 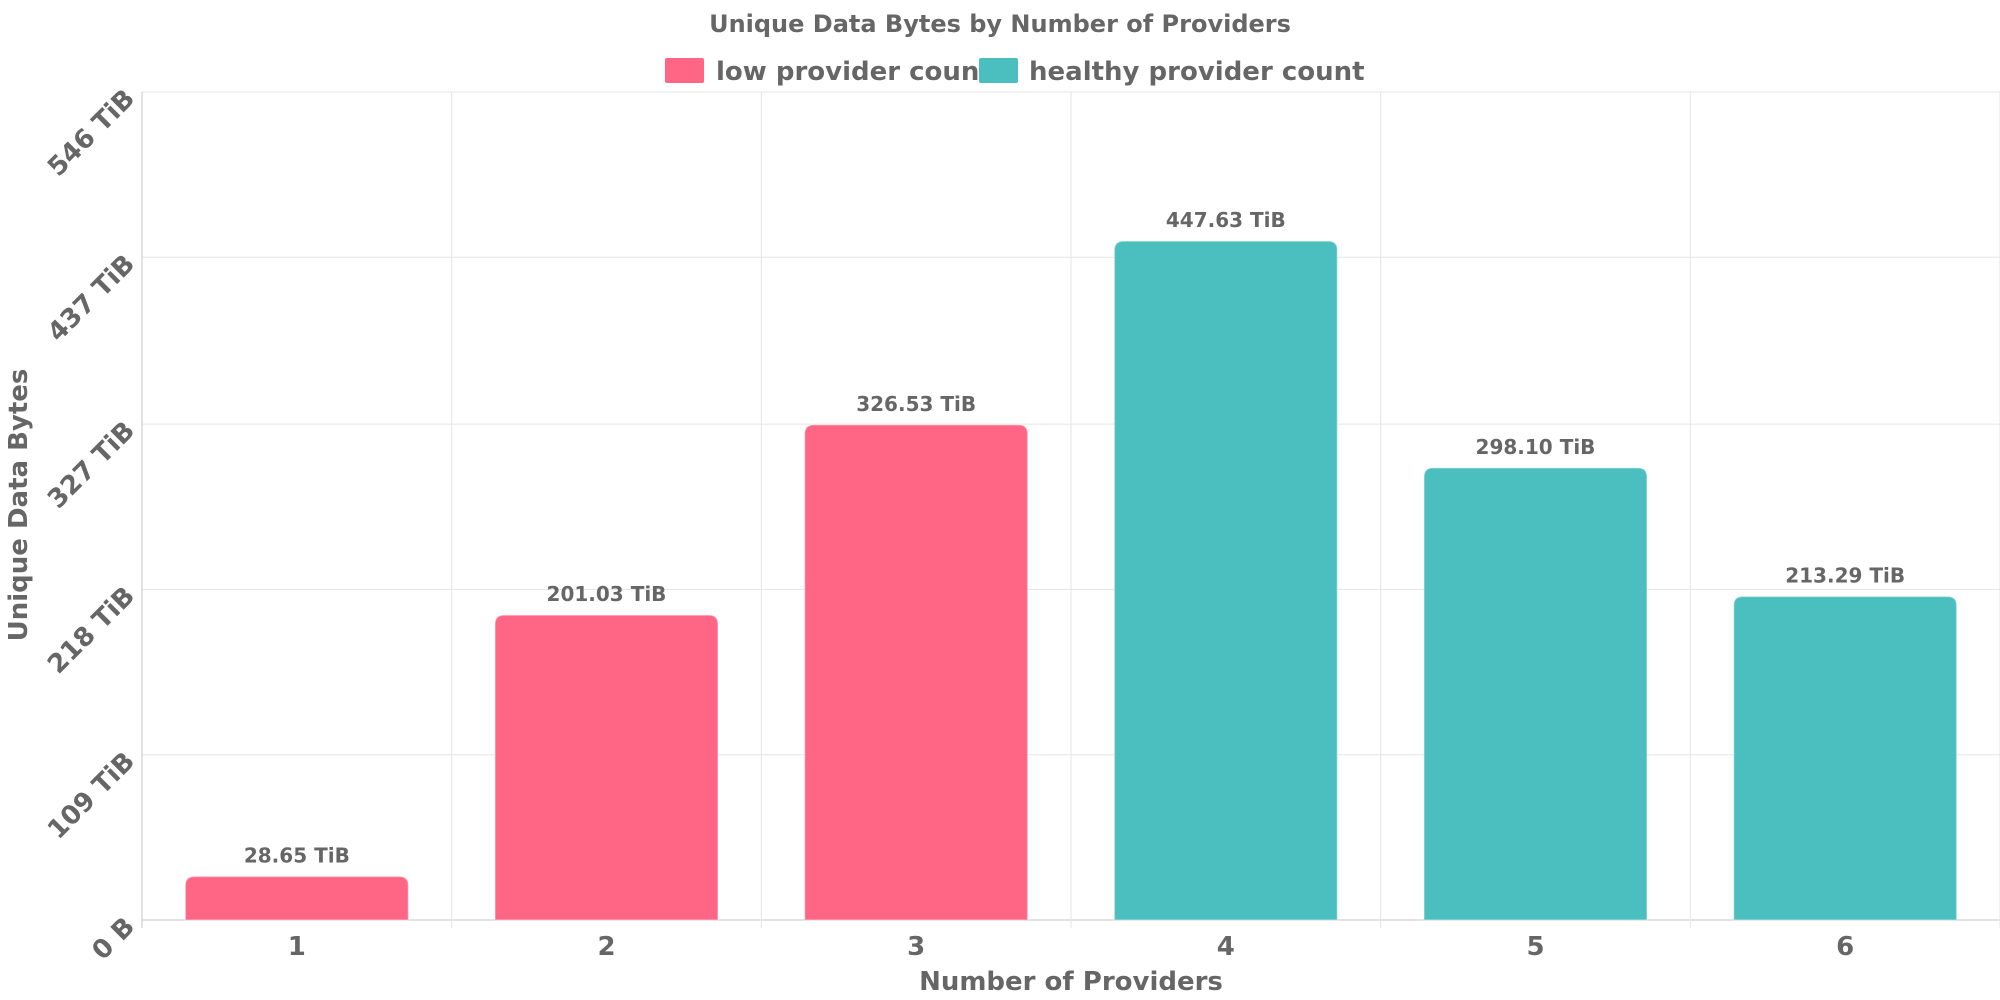 What do you see at coordinates (916, 404) in the screenshot?
I see `data-label-3: 326.53 TiB` at bounding box center [916, 404].